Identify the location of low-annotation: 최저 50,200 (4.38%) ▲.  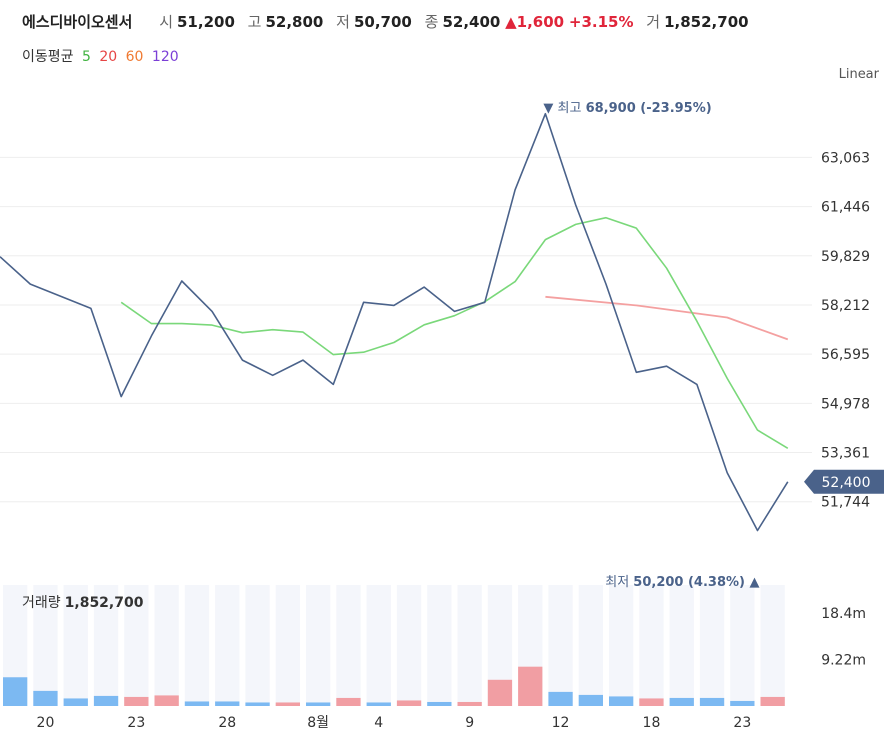
(682, 582).